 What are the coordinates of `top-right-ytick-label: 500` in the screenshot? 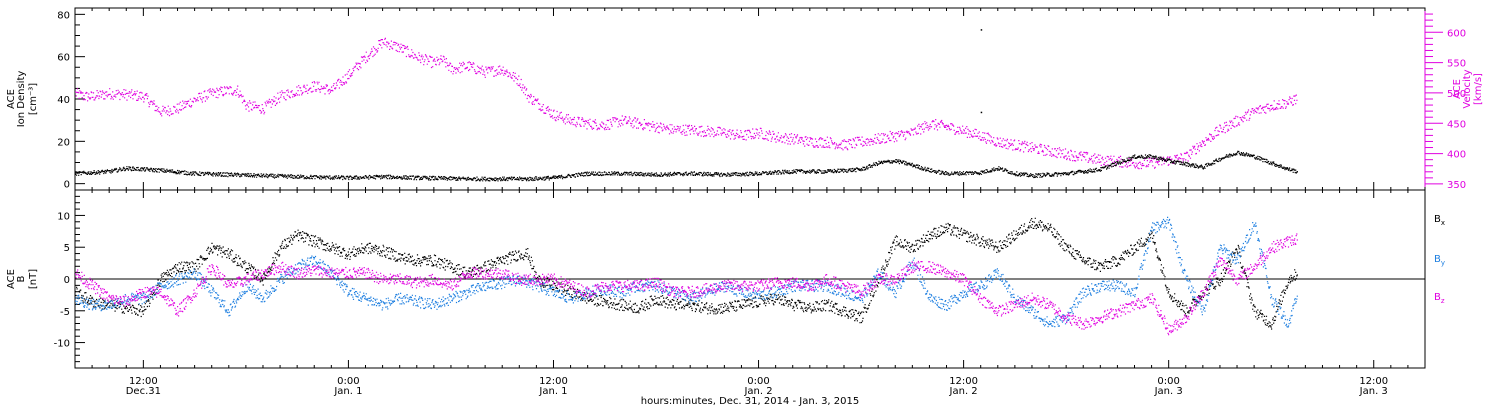 It's located at (1456, 94).